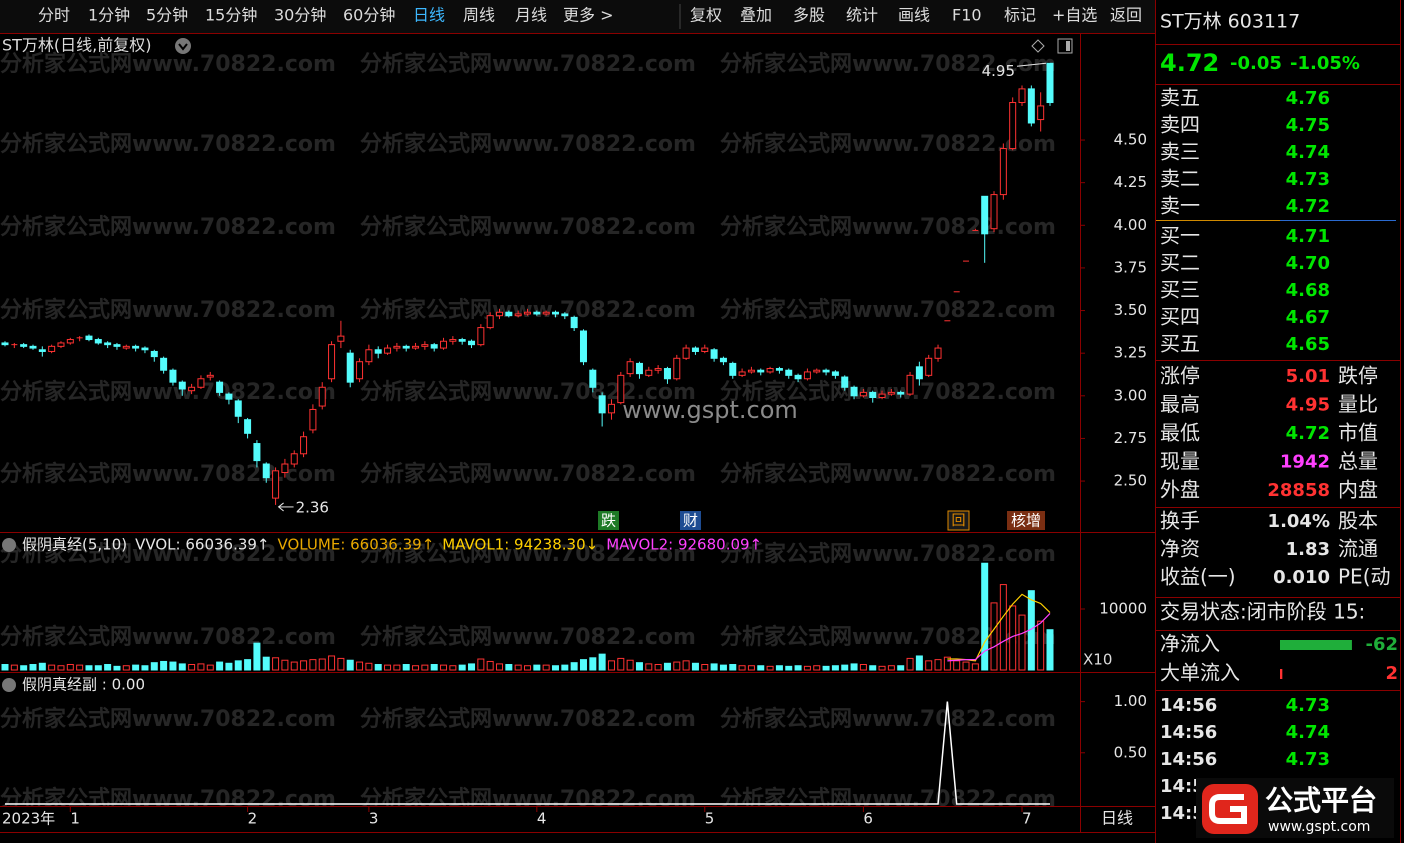 The height and width of the screenshot is (843, 1404). What do you see at coordinates (1190, 644) in the screenshot?
I see `flow-label: 净流入` at bounding box center [1190, 644].